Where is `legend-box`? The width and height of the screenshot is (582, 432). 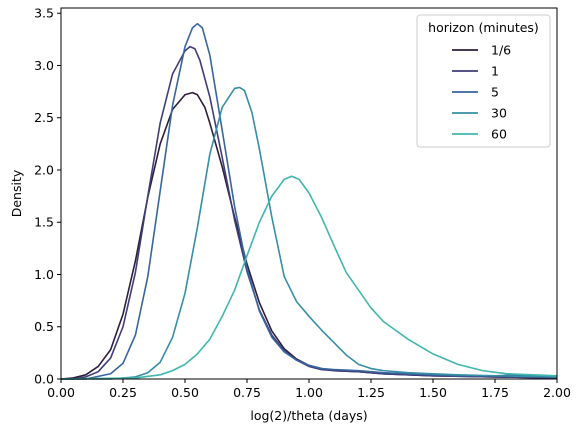 legend-box is located at coordinates (483, 81).